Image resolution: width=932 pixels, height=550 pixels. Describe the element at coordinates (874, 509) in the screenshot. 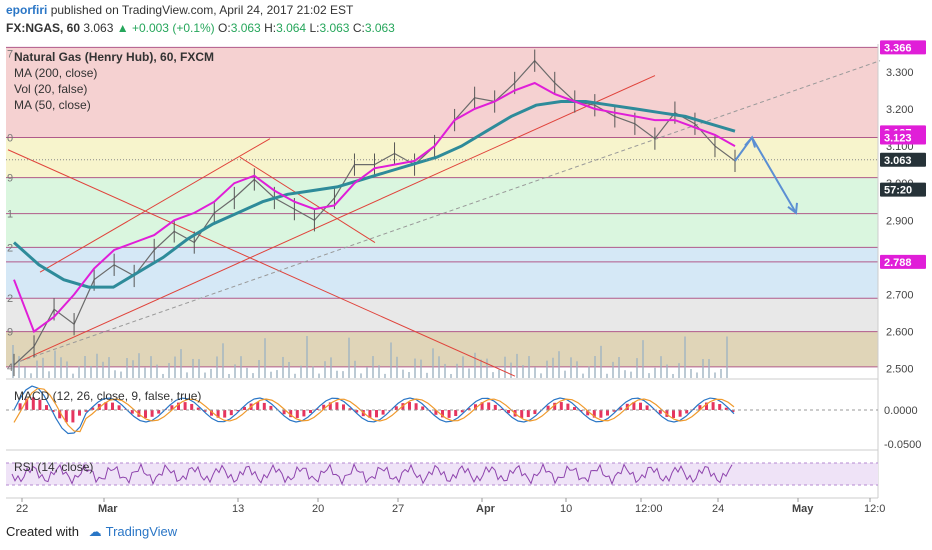

I see `time-tick-label: 12:0` at that location.